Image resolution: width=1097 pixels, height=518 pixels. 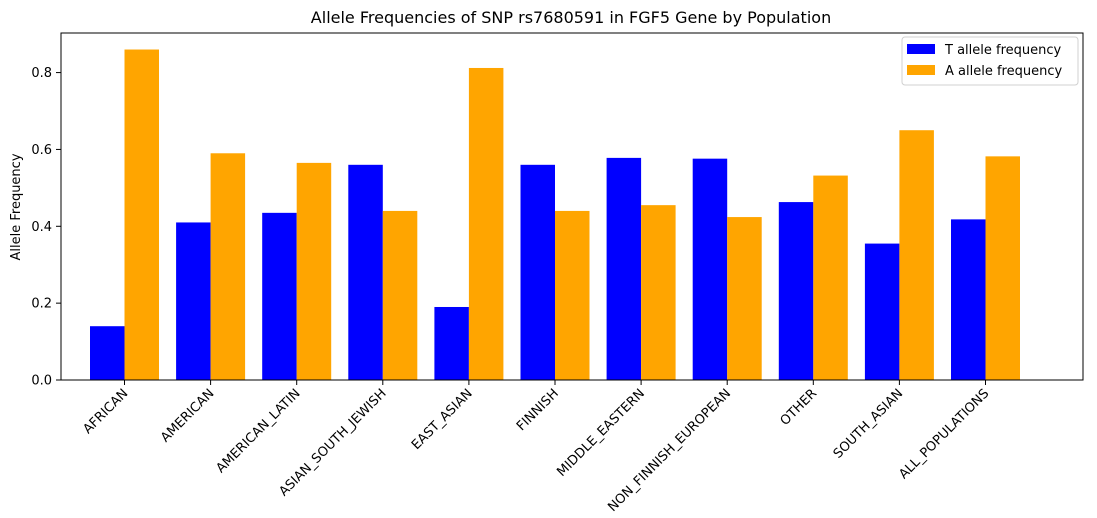 What do you see at coordinates (601, 433) in the screenshot?
I see `x-tick-label: MIDDLE_EASTERN` at bounding box center [601, 433].